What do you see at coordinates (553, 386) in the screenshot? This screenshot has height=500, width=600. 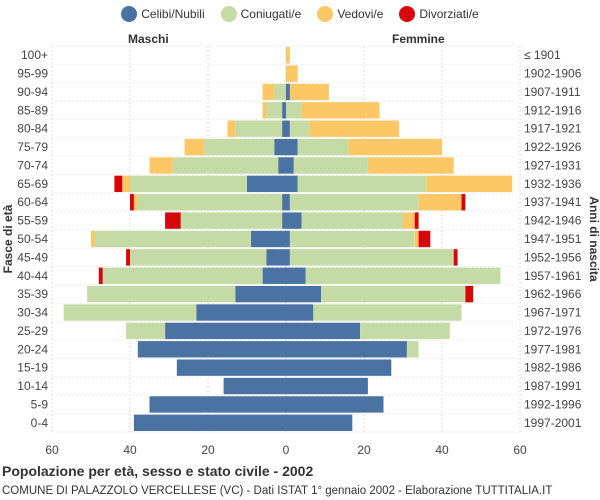 I see `birth-year-label: 1987-1991` at bounding box center [553, 386].